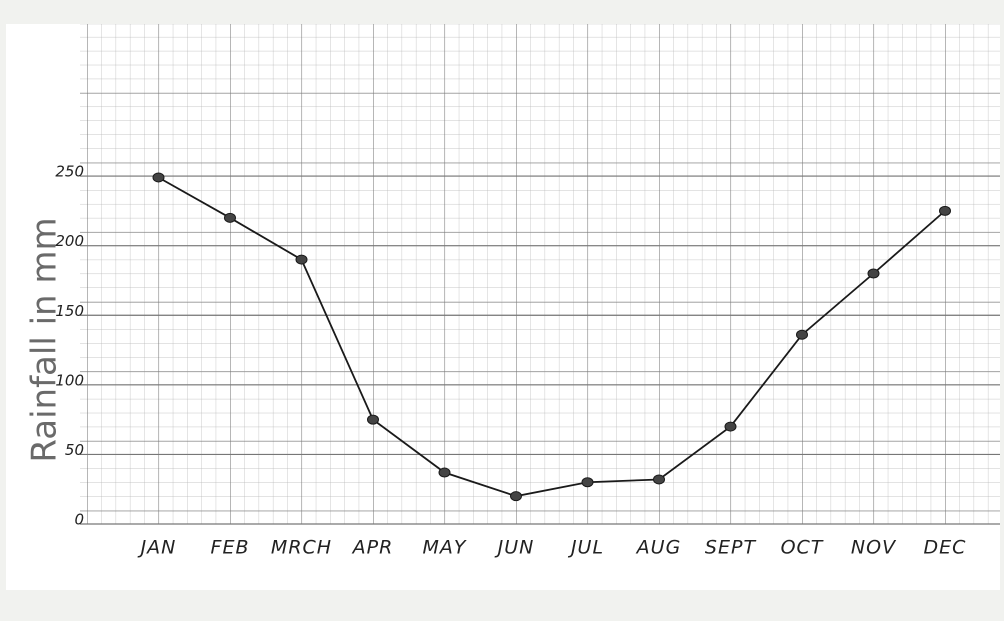  What do you see at coordinates (301, 548) in the screenshot?
I see `x-tick-label: MRCH` at bounding box center [301, 548].